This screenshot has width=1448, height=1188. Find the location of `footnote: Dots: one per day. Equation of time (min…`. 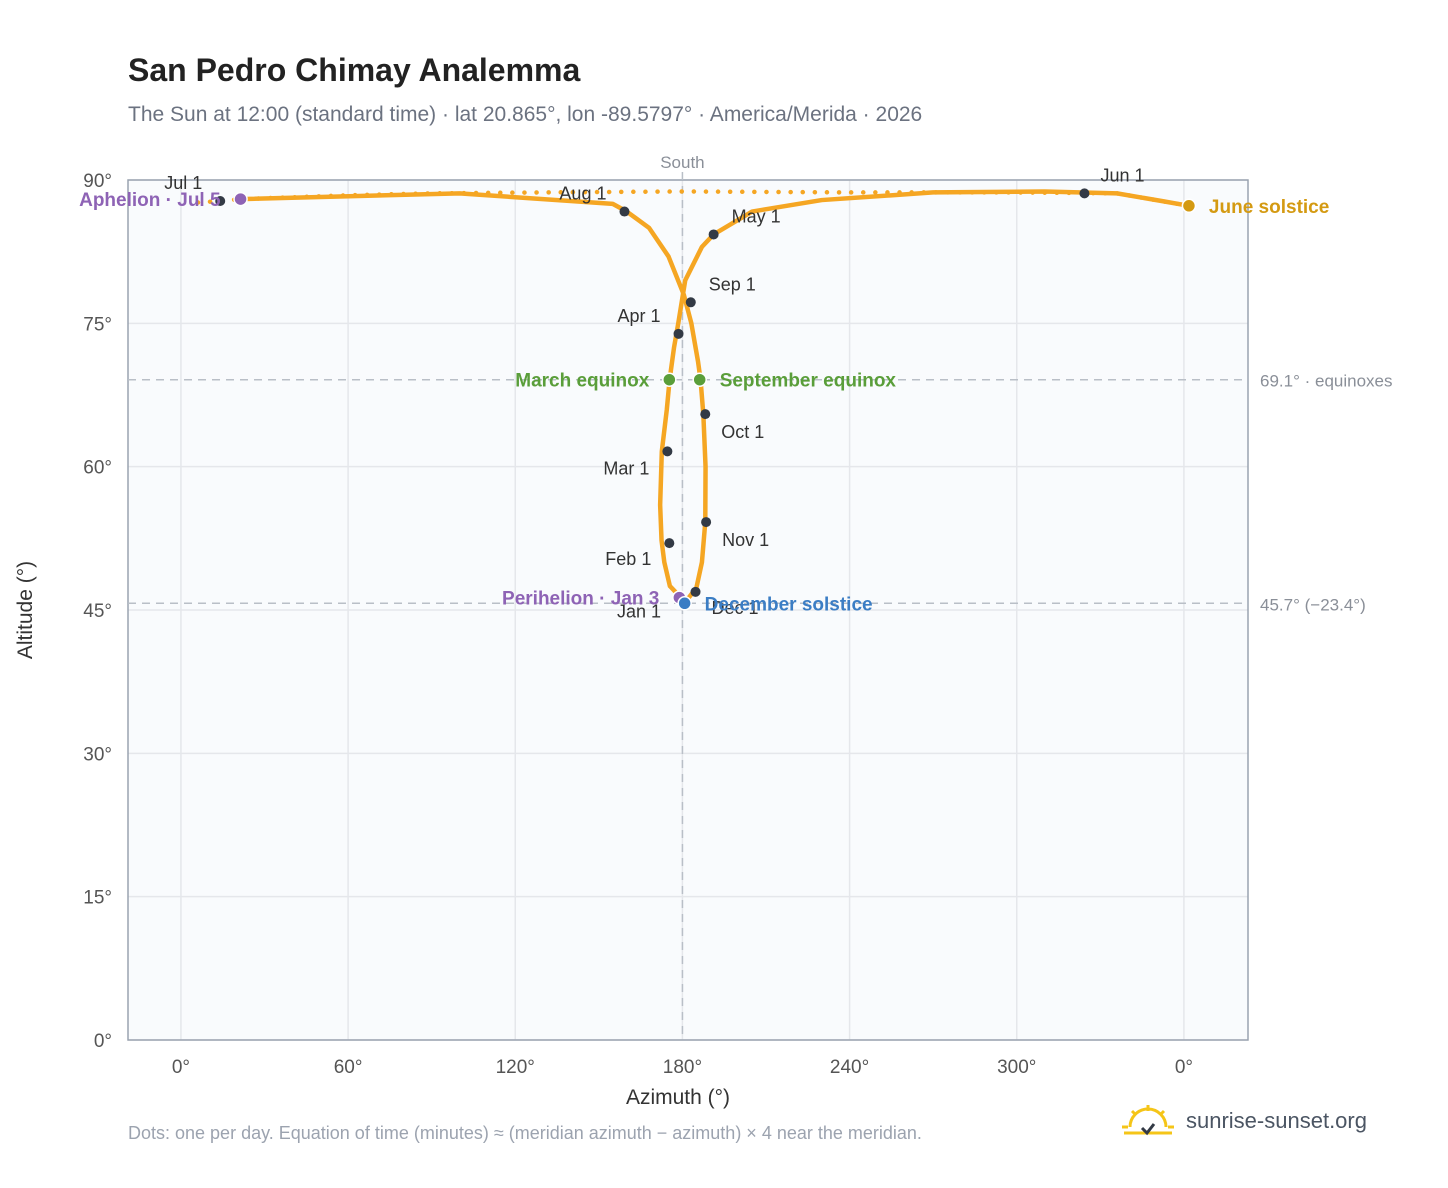

footnote: Dots: one per day. Equation of time (min… is located at coordinates (525, 1133).